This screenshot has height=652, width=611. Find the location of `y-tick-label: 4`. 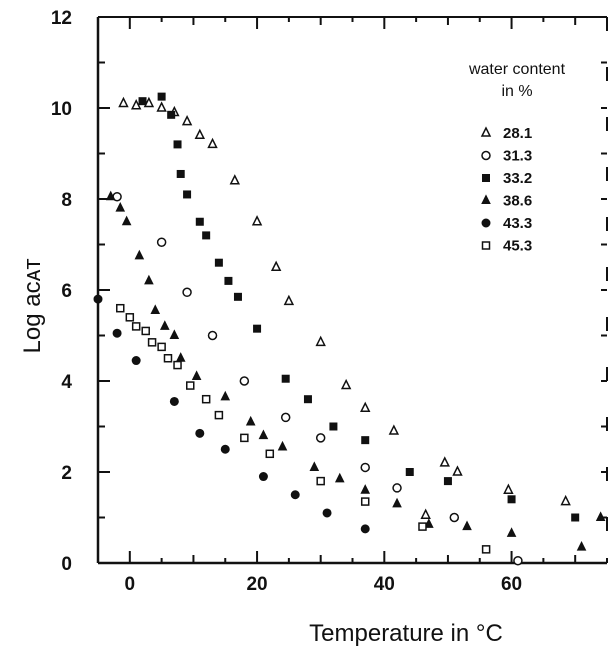

y-tick-label: 4 is located at coordinates (66, 382).